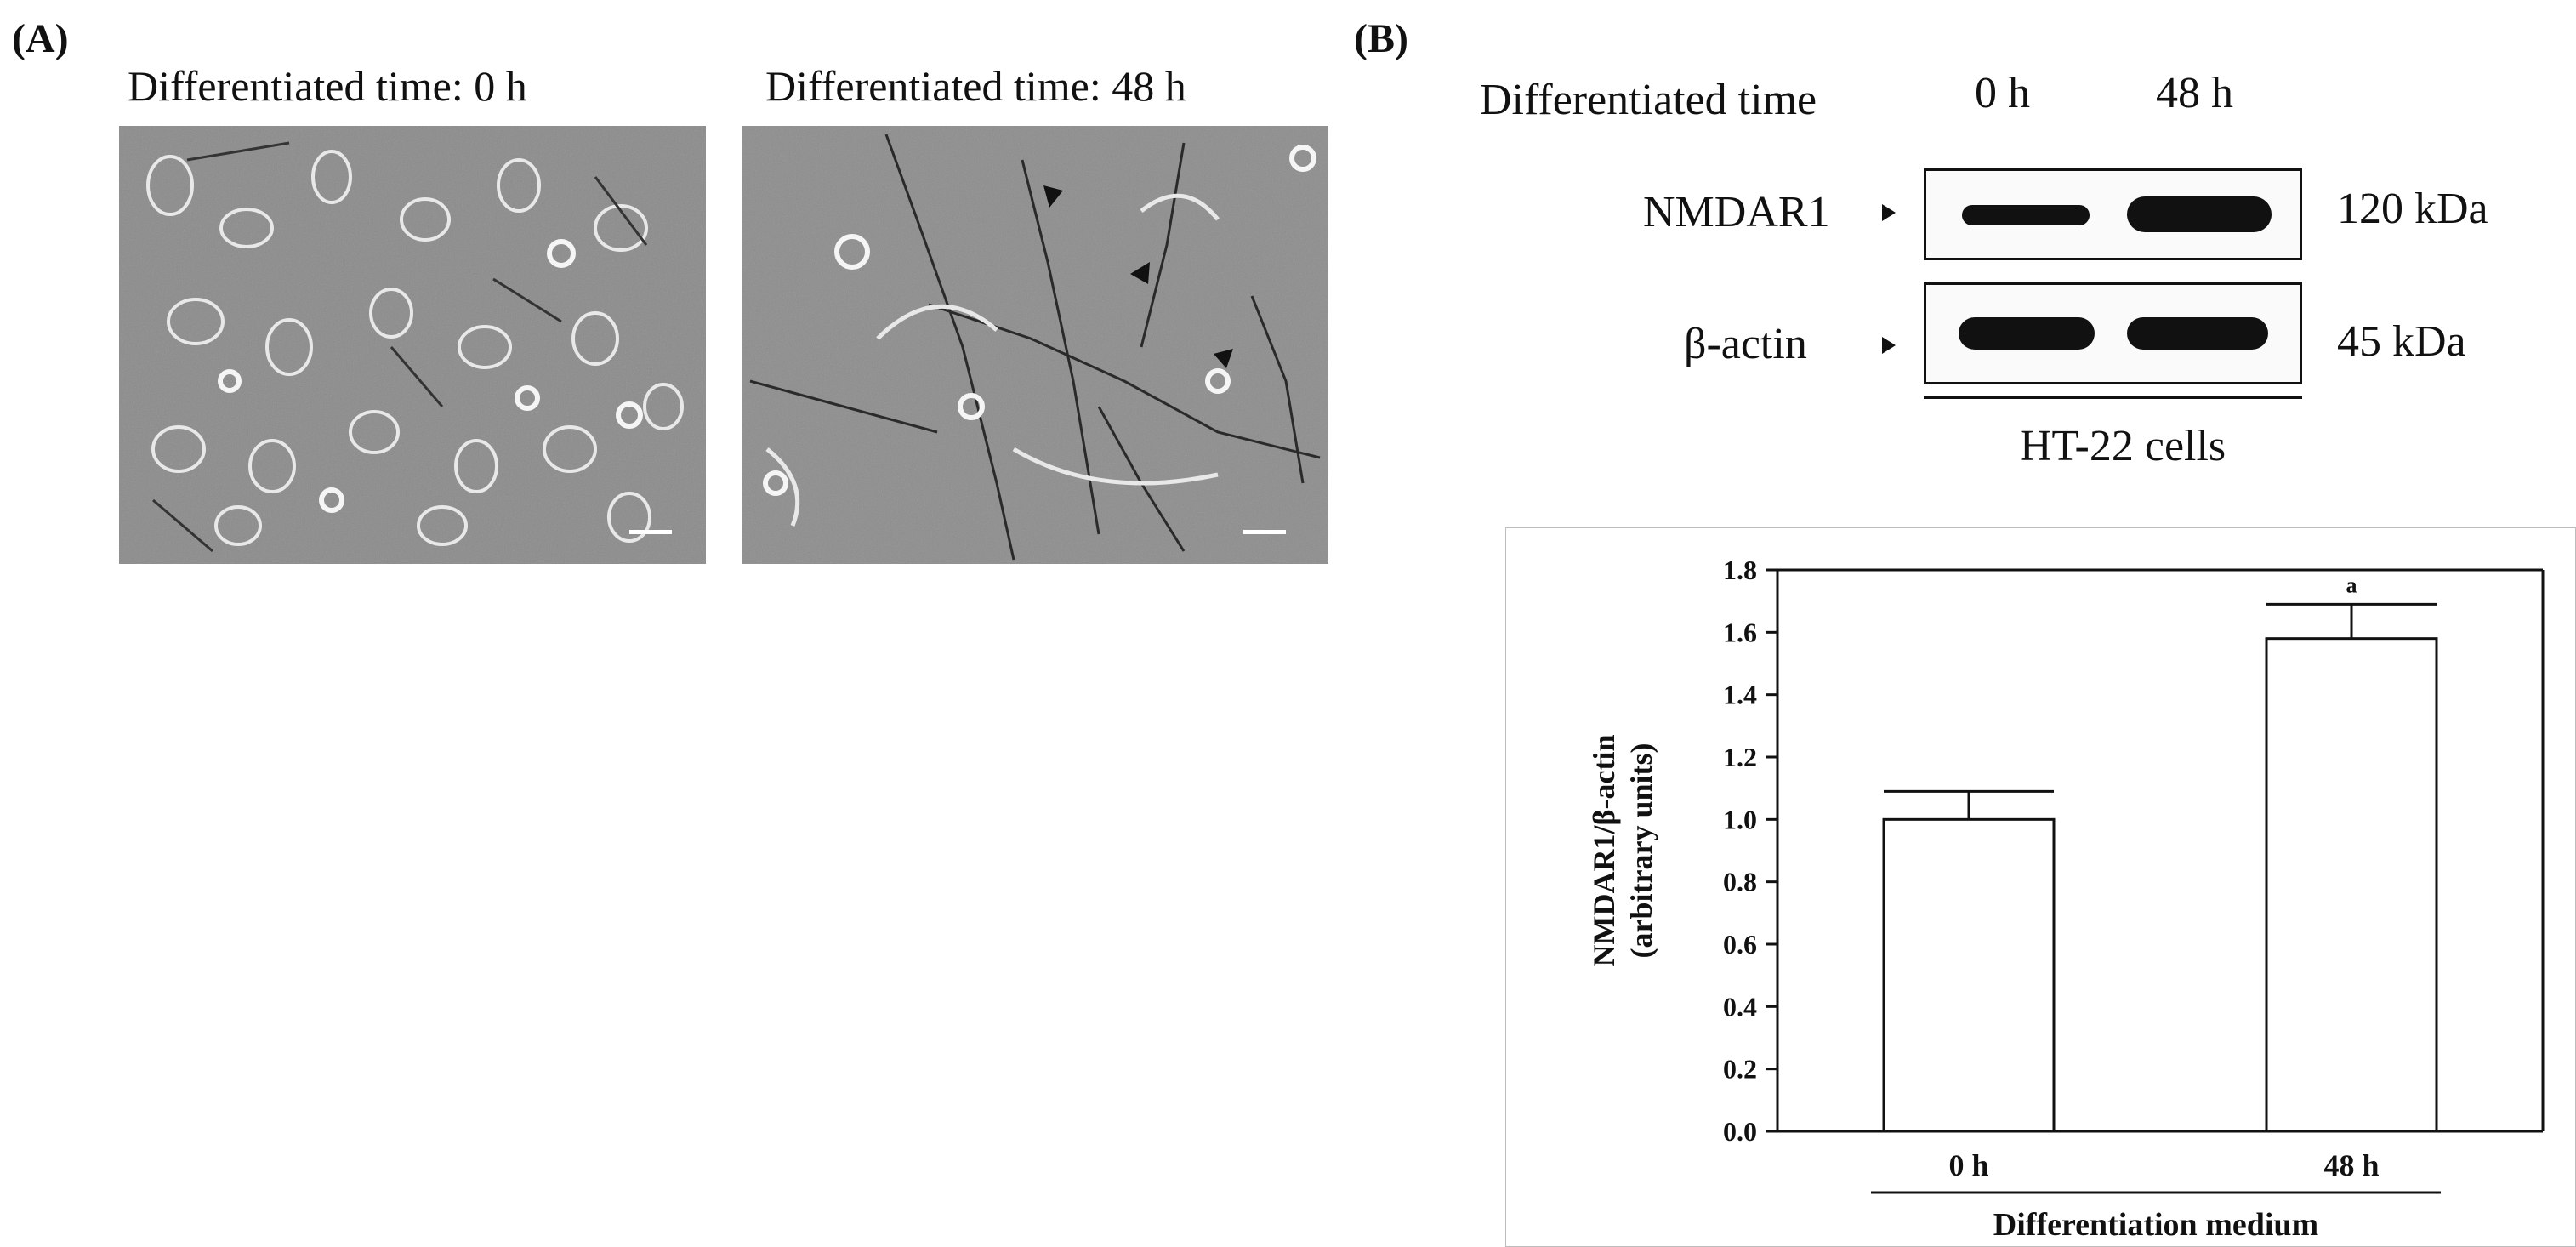 This screenshot has width=2576, height=1247. What do you see at coordinates (1740, 1007) in the screenshot?
I see `y-tick-label: 0.4` at bounding box center [1740, 1007].